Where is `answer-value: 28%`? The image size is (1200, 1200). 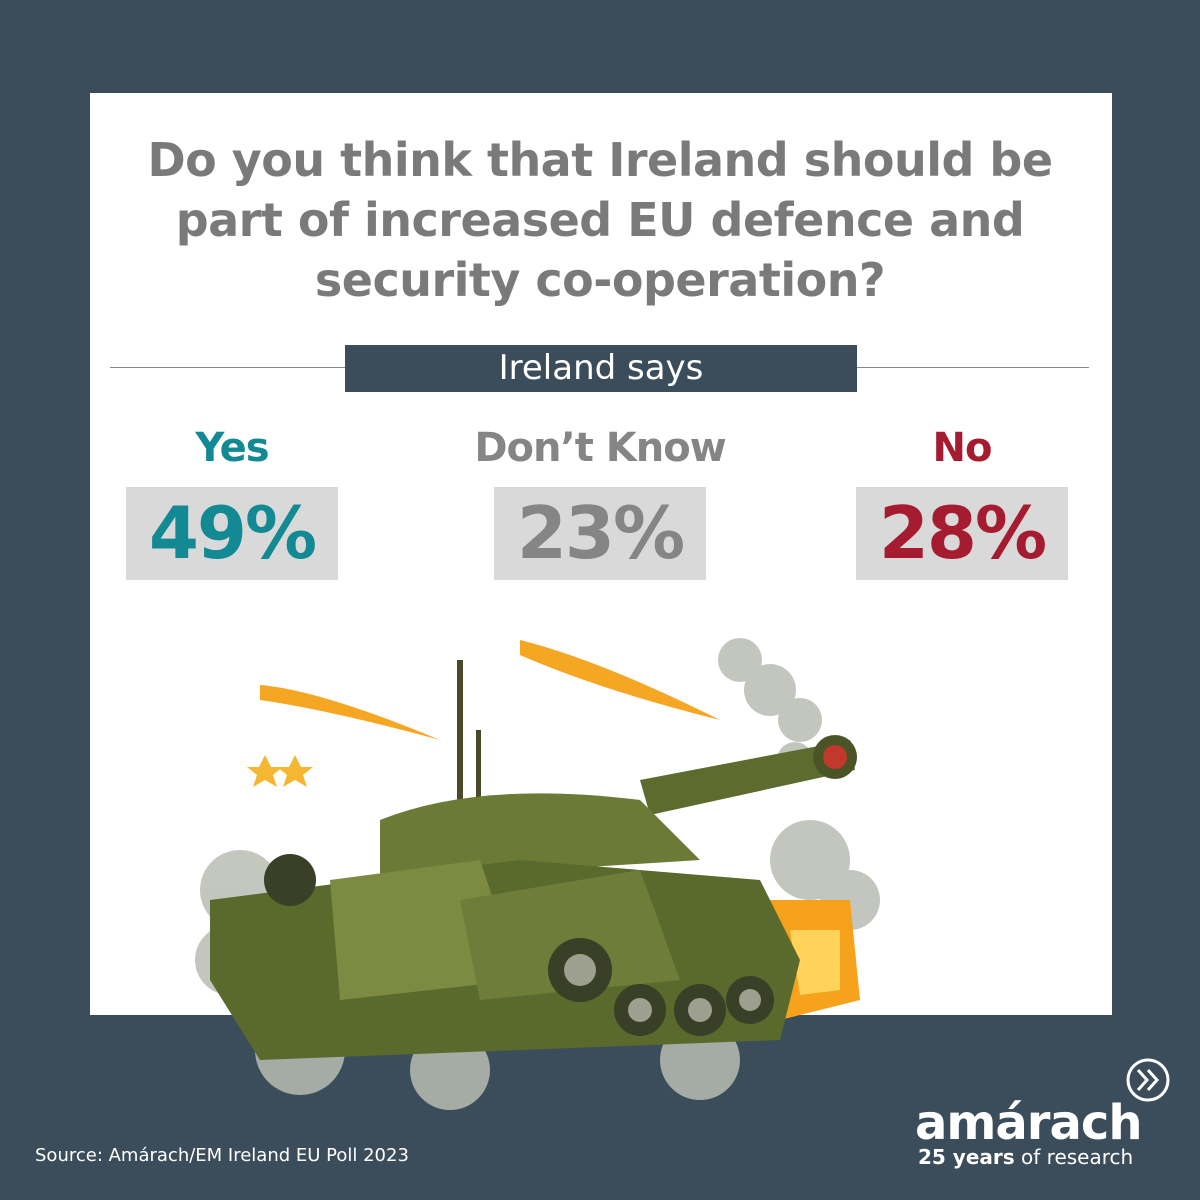 answer-value: 28% is located at coordinates (962, 533).